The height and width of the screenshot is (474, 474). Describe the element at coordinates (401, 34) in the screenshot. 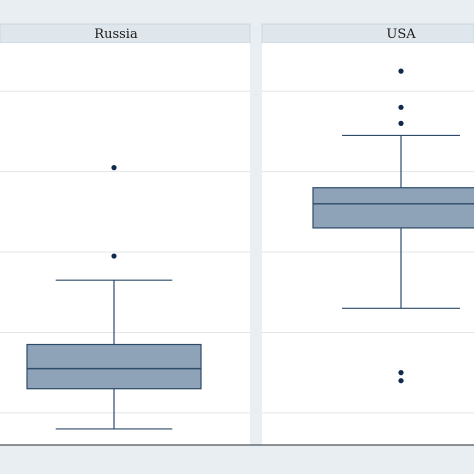

I see `panel-title-usa: USA` at that location.